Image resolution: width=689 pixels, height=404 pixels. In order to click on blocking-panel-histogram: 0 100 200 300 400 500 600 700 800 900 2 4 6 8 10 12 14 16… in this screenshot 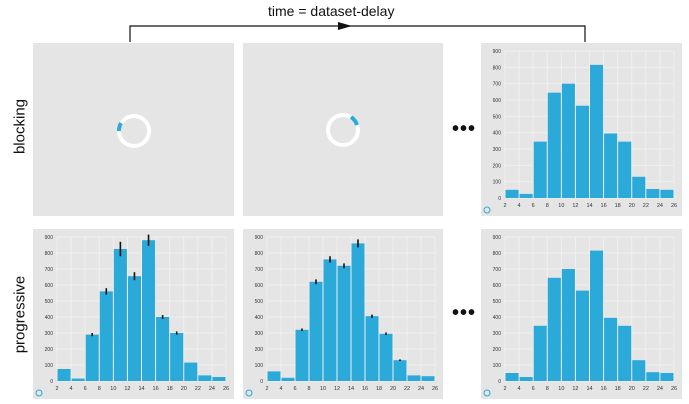, I will do `click(581, 129)`.